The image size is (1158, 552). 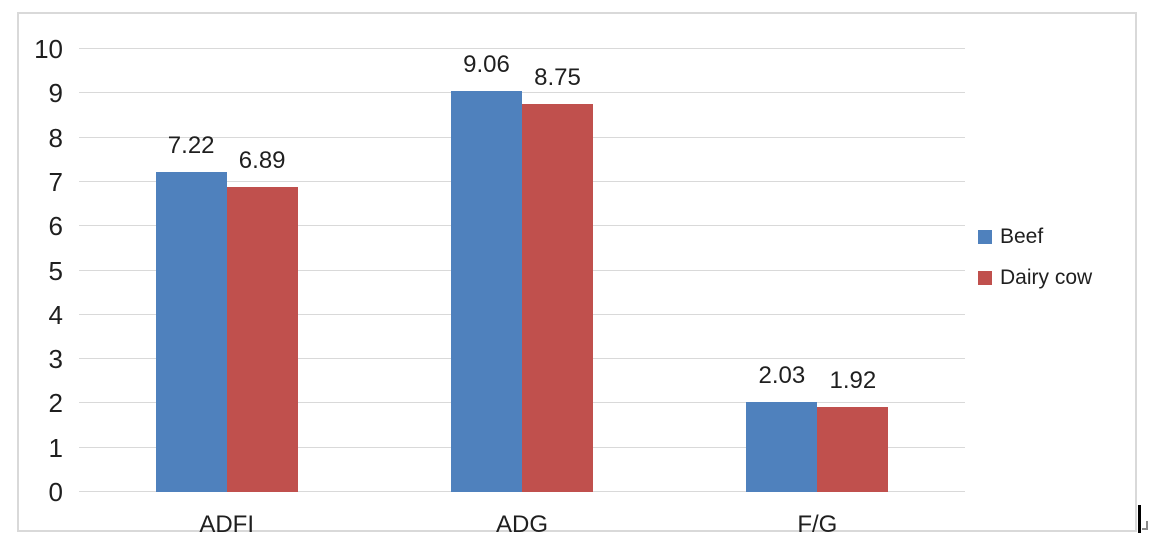 I want to click on y-axis-tick-label: 3, so click(x=55, y=359).